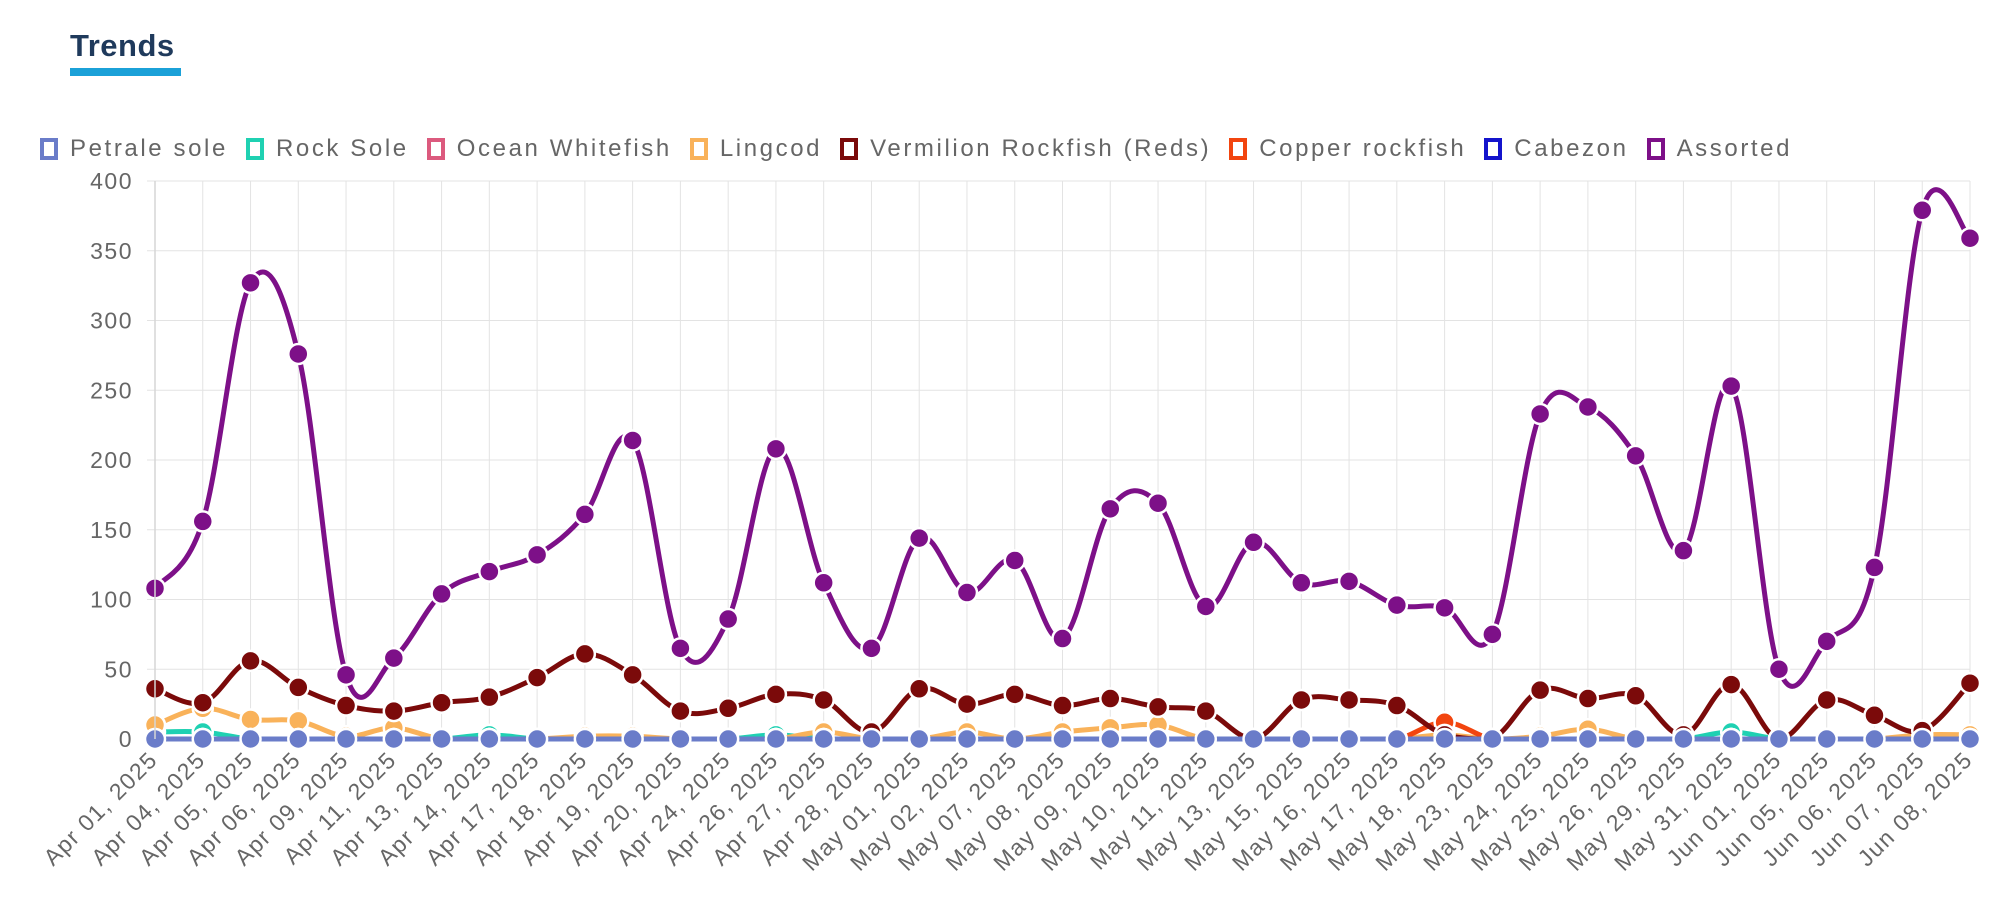 This screenshot has height=916, width=2008. I want to click on legend-item: Copper rockfish, so click(1347, 149).